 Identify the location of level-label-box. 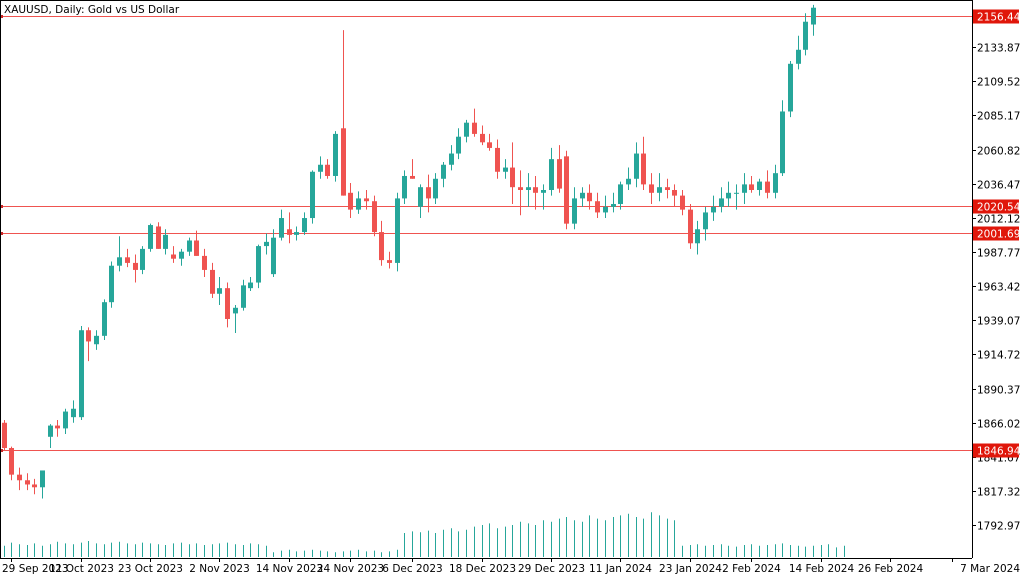
(996, 16).